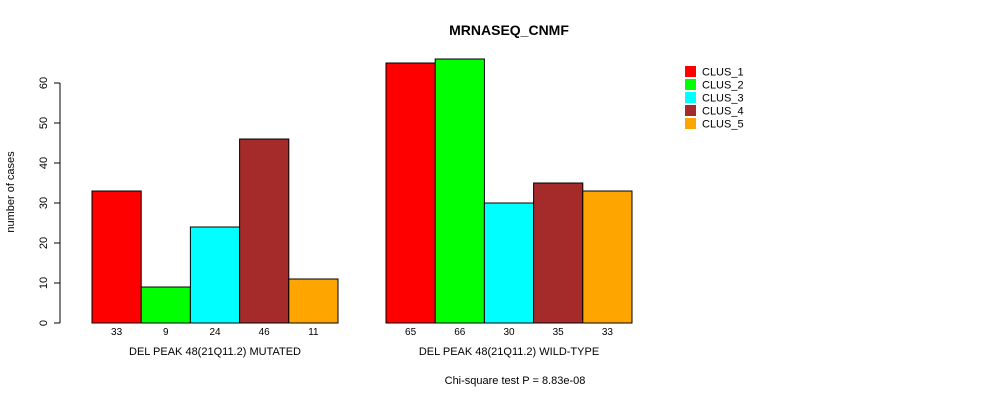 This screenshot has width=990, height=400. Describe the element at coordinates (166, 332) in the screenshot. I see `bar-value-label: 9` at that location.